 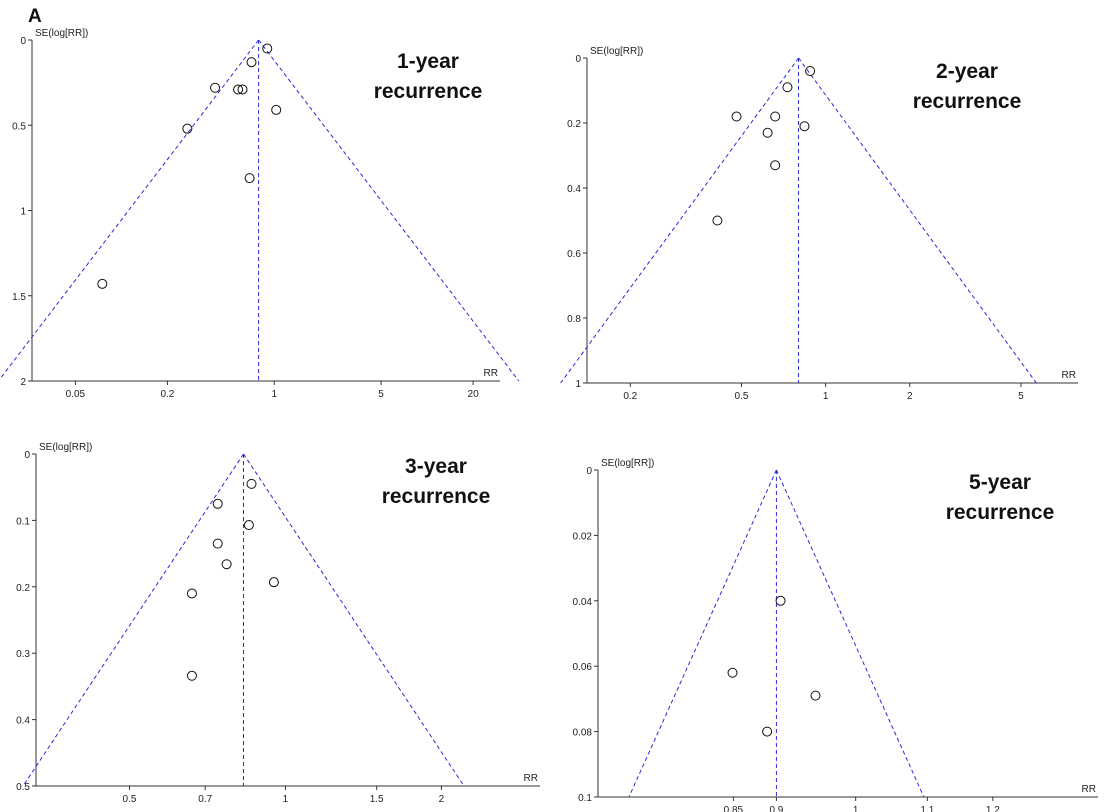 What do you see at coordinates (23, 654) in the screenshot?
I see `y-tick-label: 0.3` at bounding box center [23, 654].